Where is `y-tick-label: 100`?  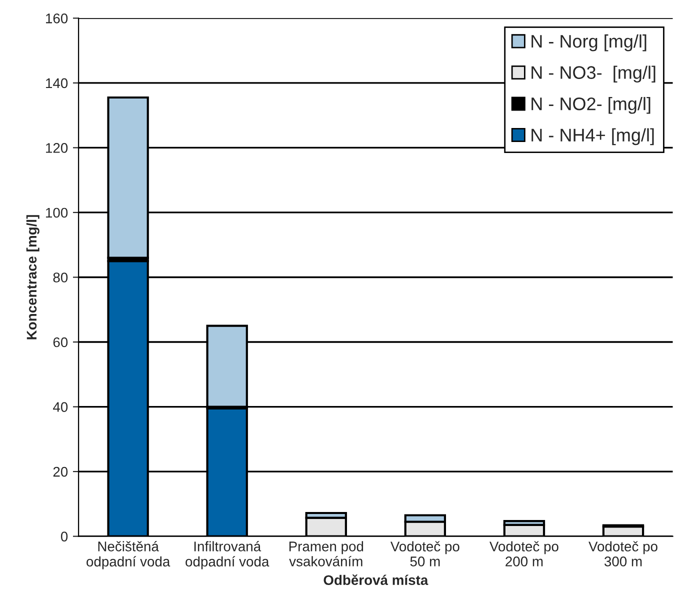
y-tick-label: 100 is located at coordinates (57, 213).